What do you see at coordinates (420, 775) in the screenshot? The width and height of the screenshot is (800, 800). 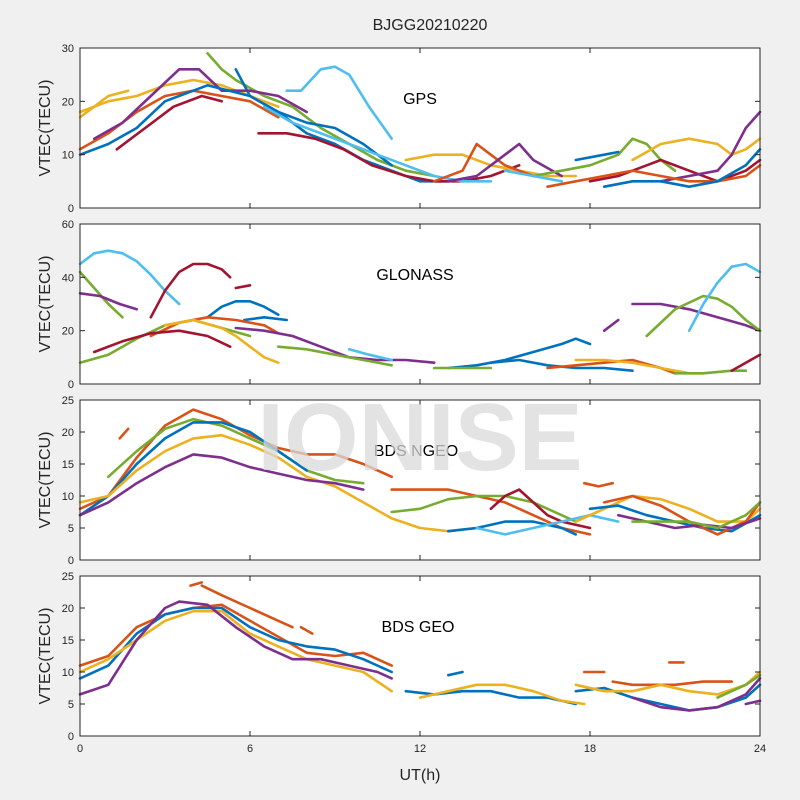 I see `x-axis-label: UT(h)` at bounding box center [420, 775].